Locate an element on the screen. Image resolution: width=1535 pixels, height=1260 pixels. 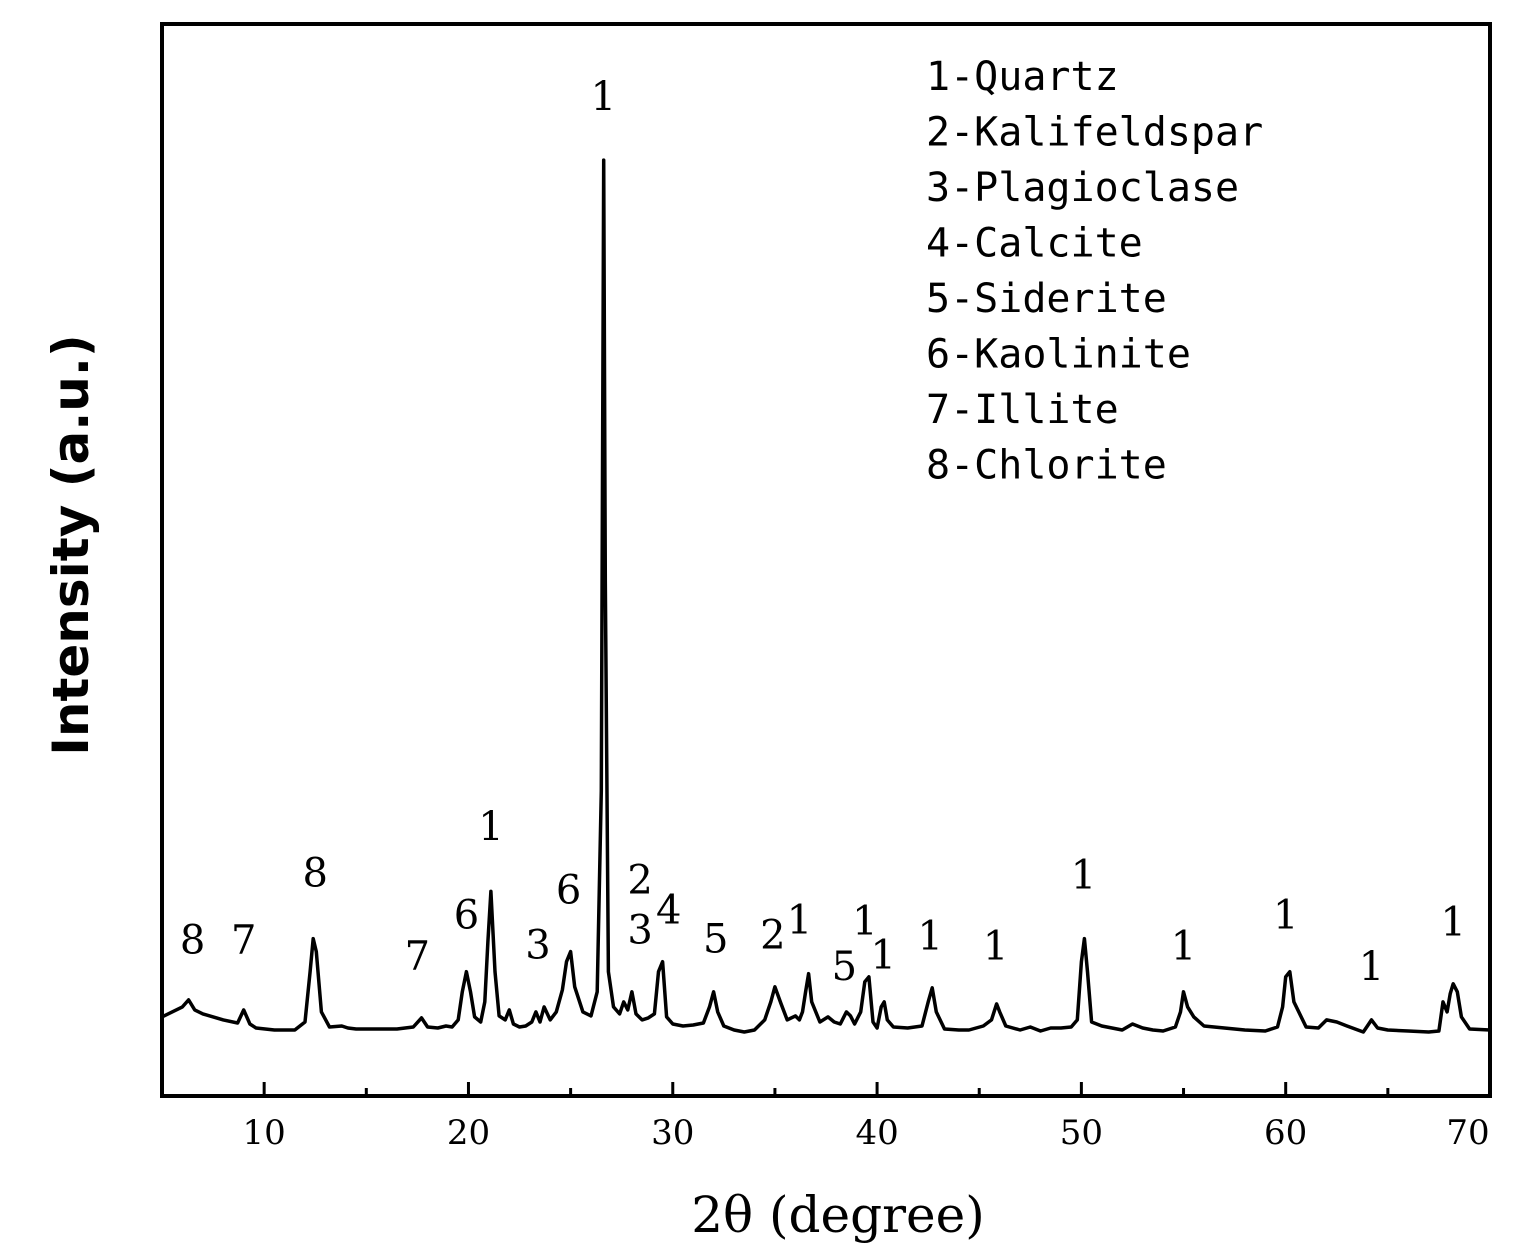
x-tick-label: 20 is located at coordinates (468, 1133).